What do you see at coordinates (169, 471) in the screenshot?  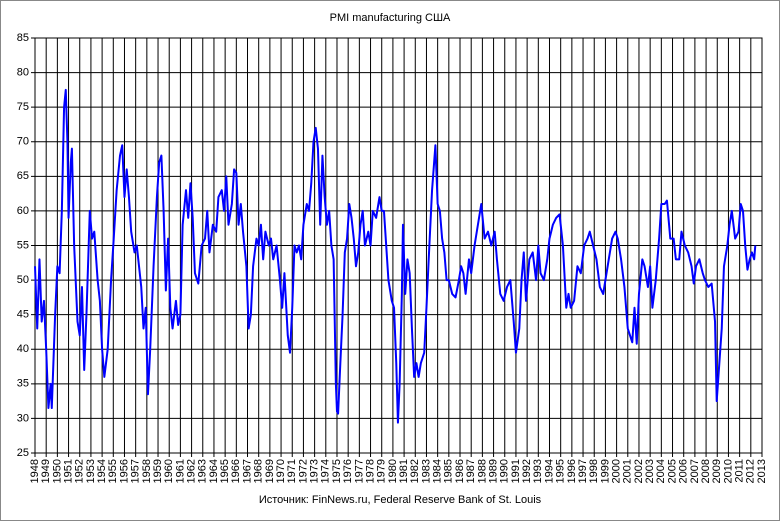 I see `x-tick-label: 1960` at bounding box center [169, 471].